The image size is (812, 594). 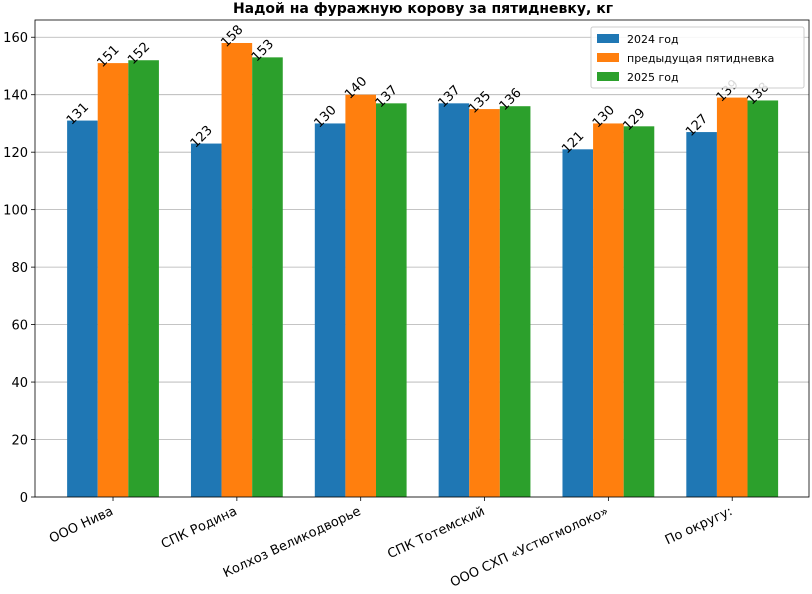 I want to click on legend-label: 2024 год, so click(x=653, y=39).